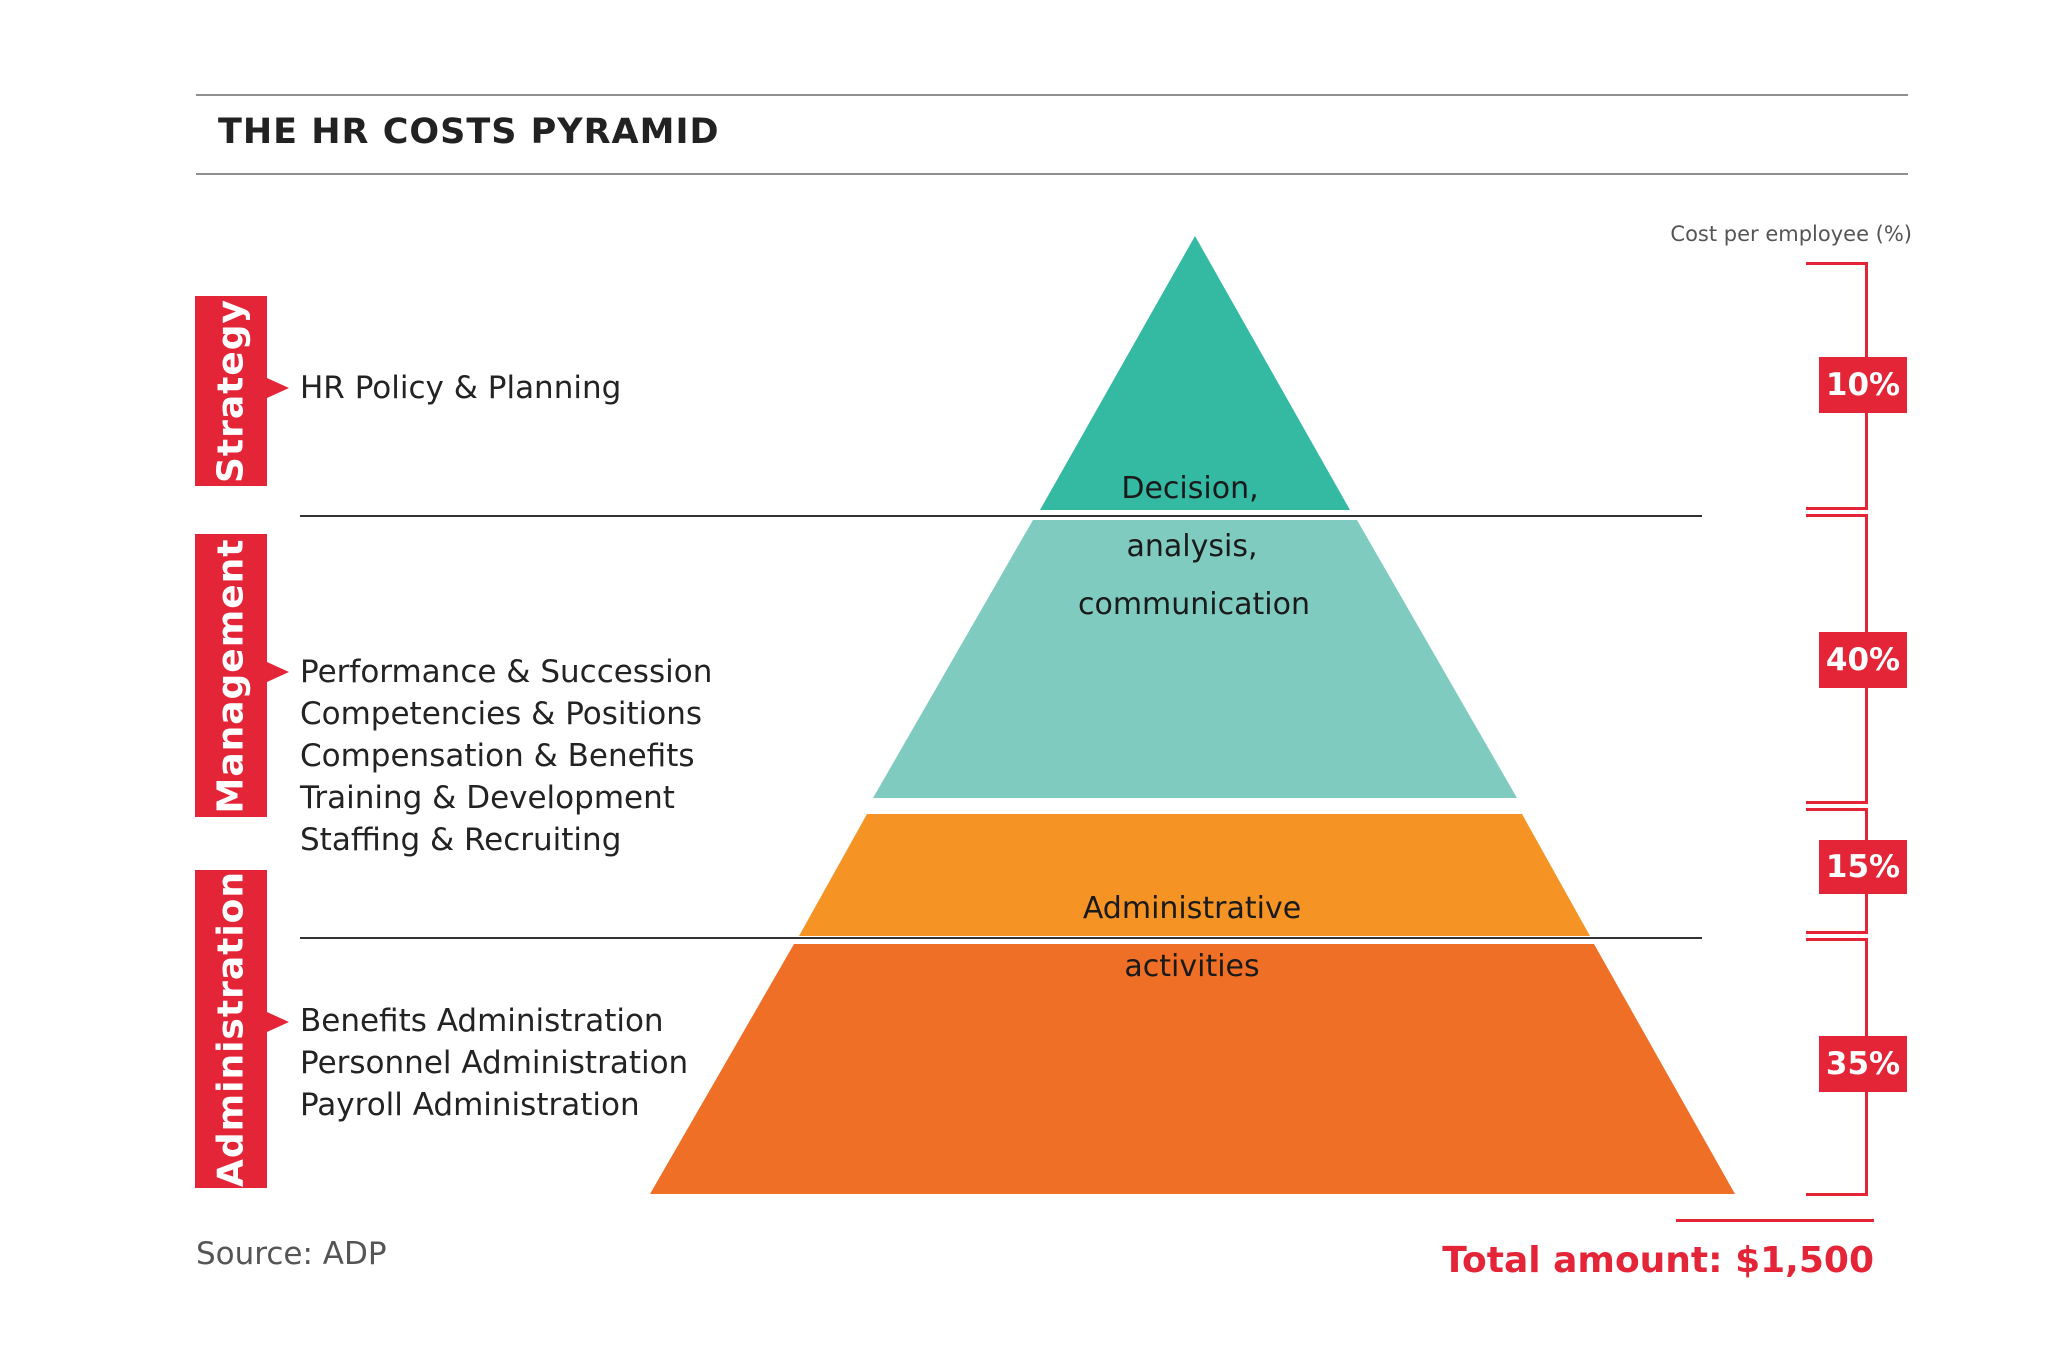  What do you see at coordinates (1863, 867) in the screenshot?
I see `percentage-badge-administrative: 15%` at bounding box center [1863, 867].